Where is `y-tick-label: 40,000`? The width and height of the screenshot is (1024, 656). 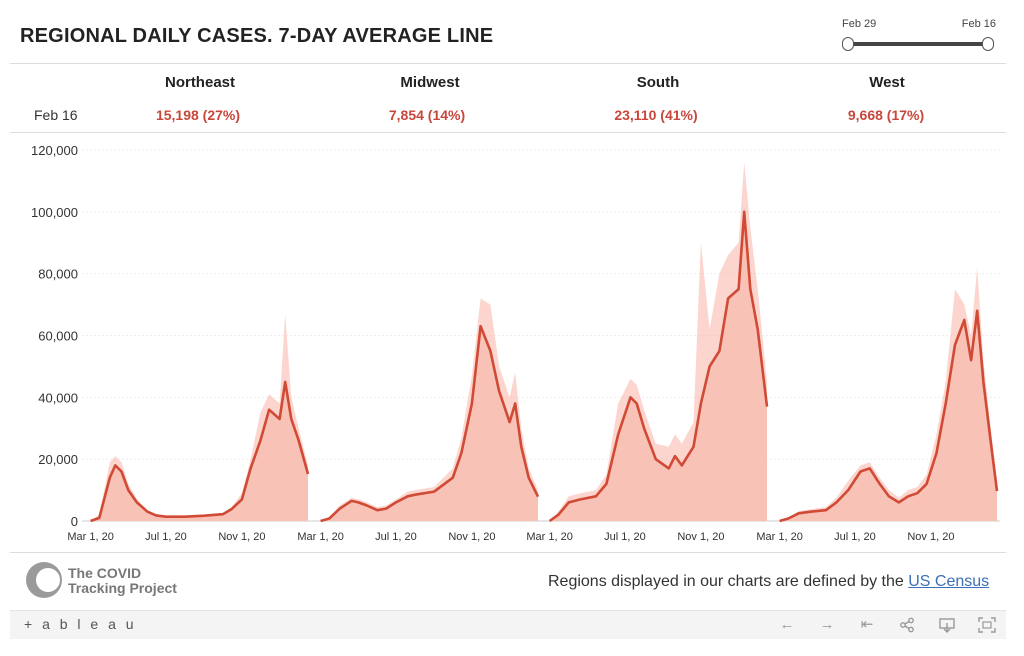 y-tick-label: 40,000 is located at coordinates (58, 397).